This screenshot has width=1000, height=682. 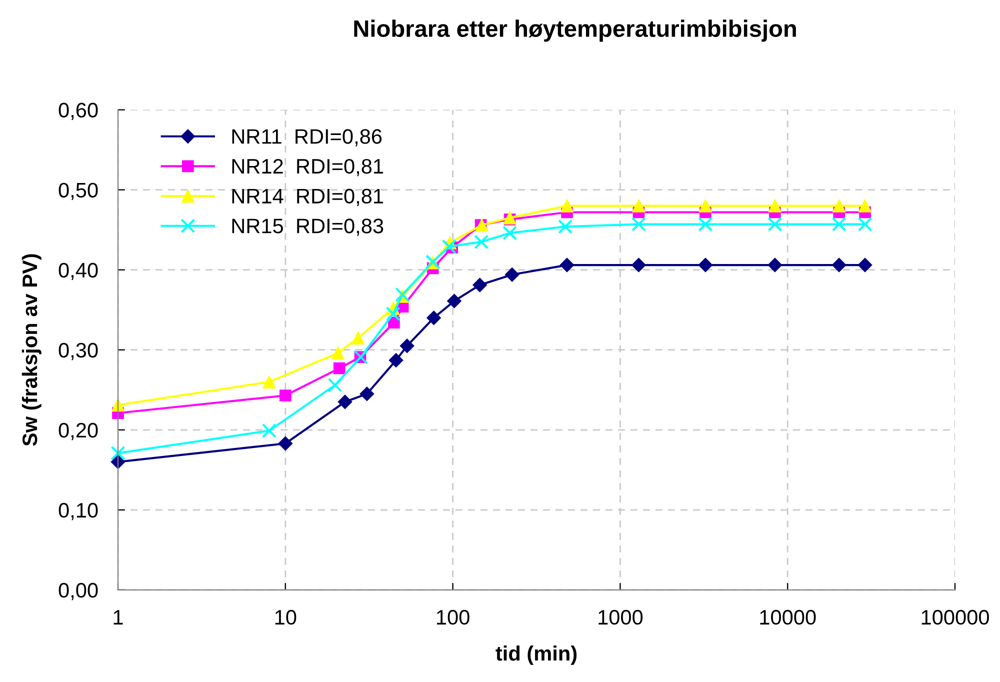 What do you see at coordinates (78, 351) in the screenshot?
I see `y-tick-label: 0,30` at bounding box center [78, 351].